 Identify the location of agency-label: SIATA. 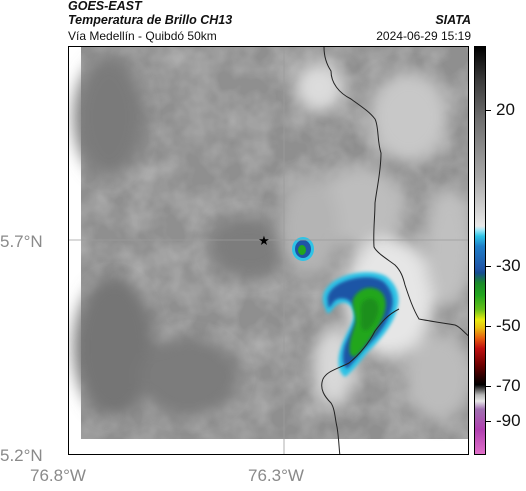
(453, 20).